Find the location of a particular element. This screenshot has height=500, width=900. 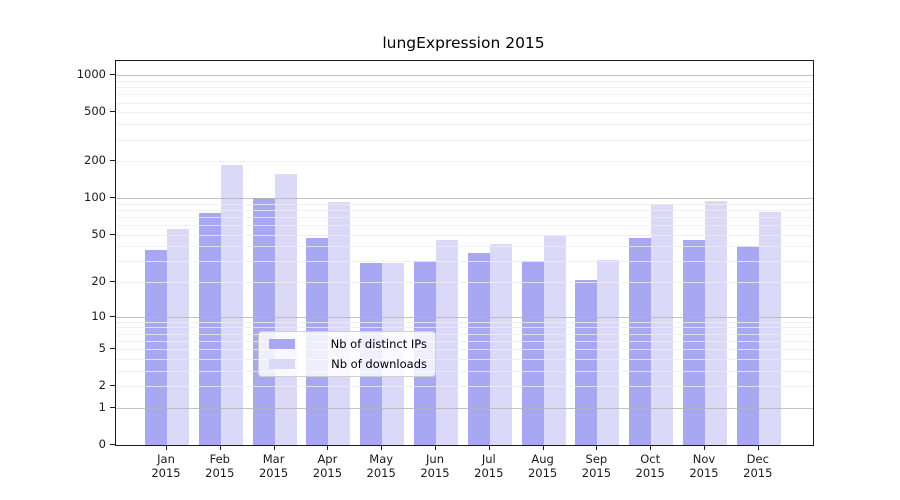

month-label: Sep is located at coordinates (596, 459).